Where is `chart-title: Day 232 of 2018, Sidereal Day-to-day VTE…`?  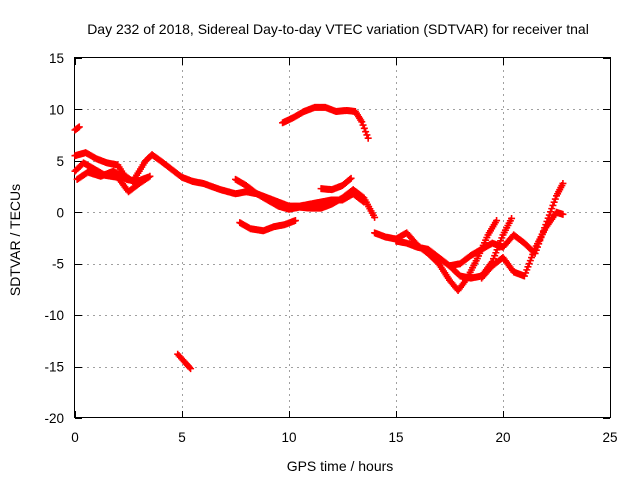
chart-title: Day 232 of 2018, Sidereal Day-to-day VTE… is located at coordinates (338, 29).